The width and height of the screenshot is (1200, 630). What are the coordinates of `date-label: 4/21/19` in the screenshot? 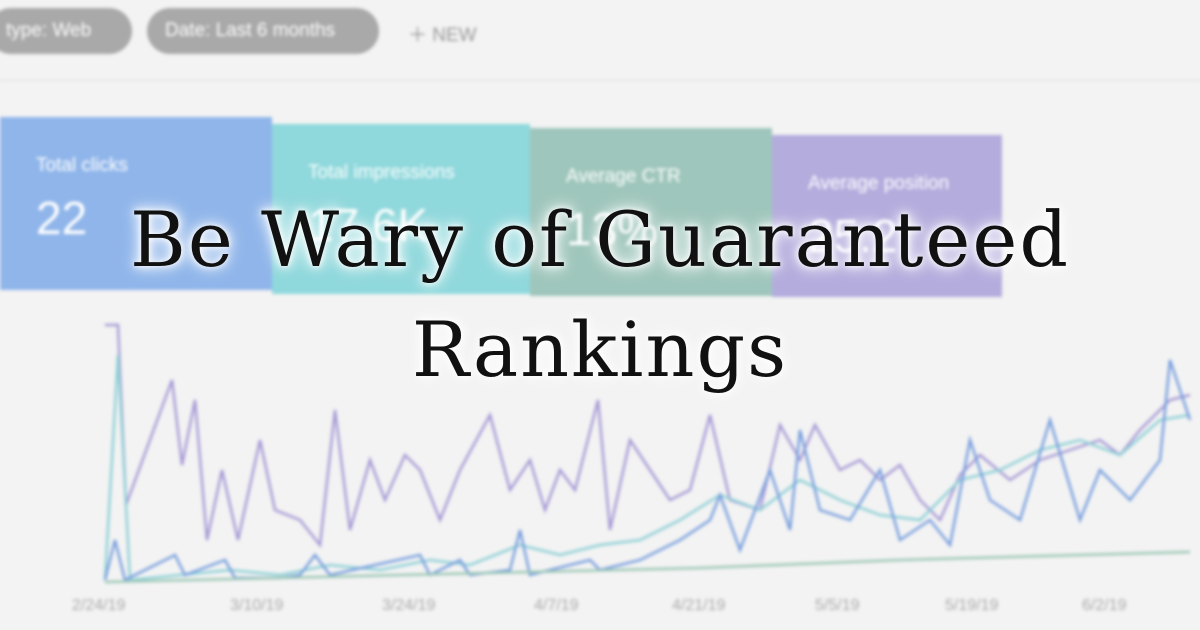 It's located at (699, 605).